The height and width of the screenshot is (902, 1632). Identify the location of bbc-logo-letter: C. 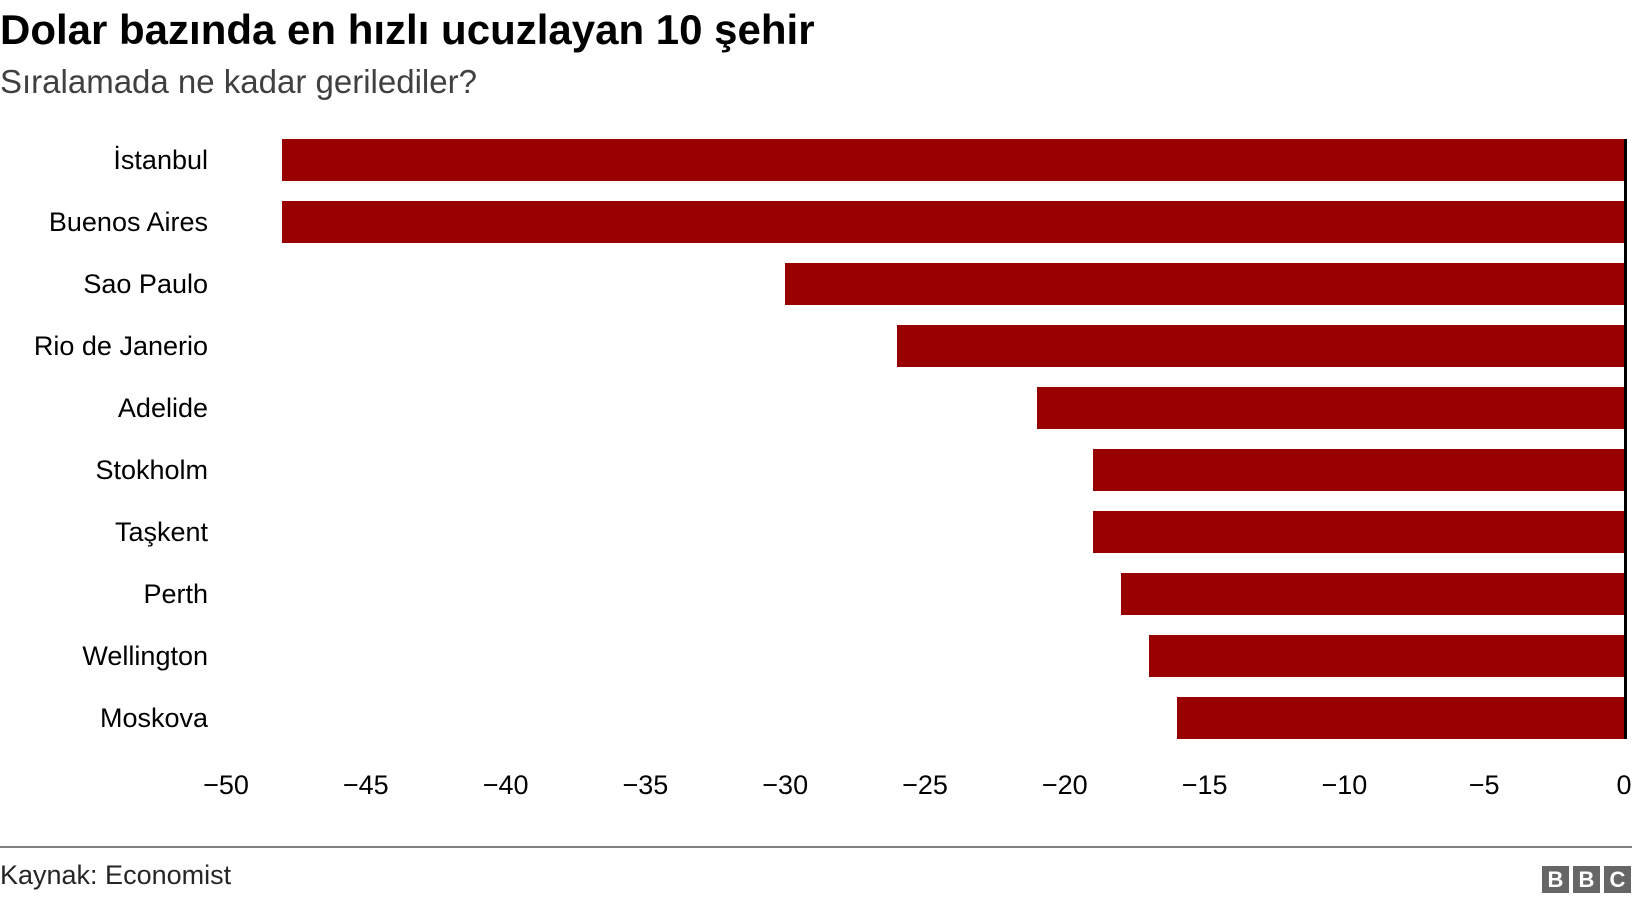
(1617, 879).